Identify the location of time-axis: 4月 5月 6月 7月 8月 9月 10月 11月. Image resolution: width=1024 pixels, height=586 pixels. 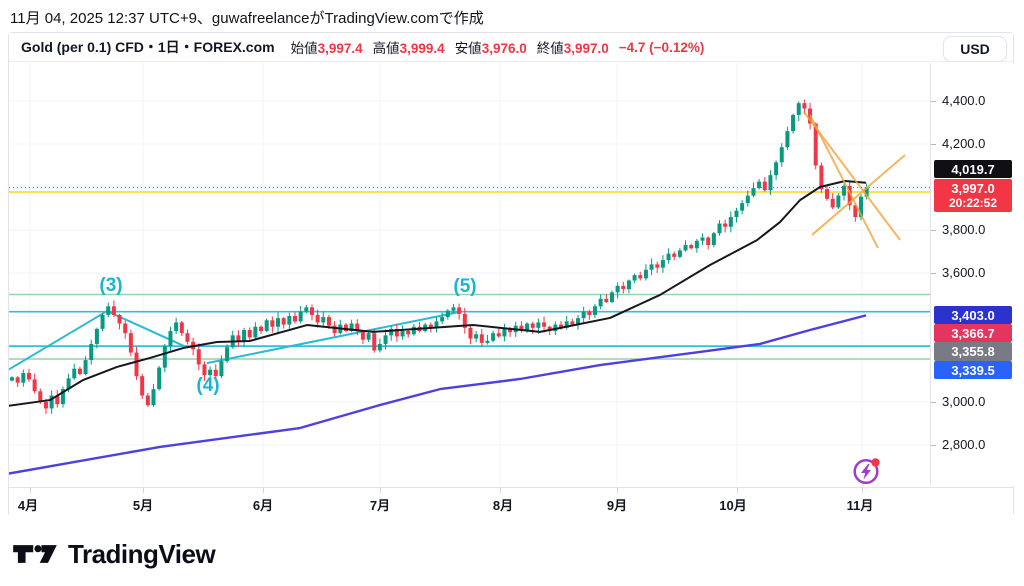
(511, 502).